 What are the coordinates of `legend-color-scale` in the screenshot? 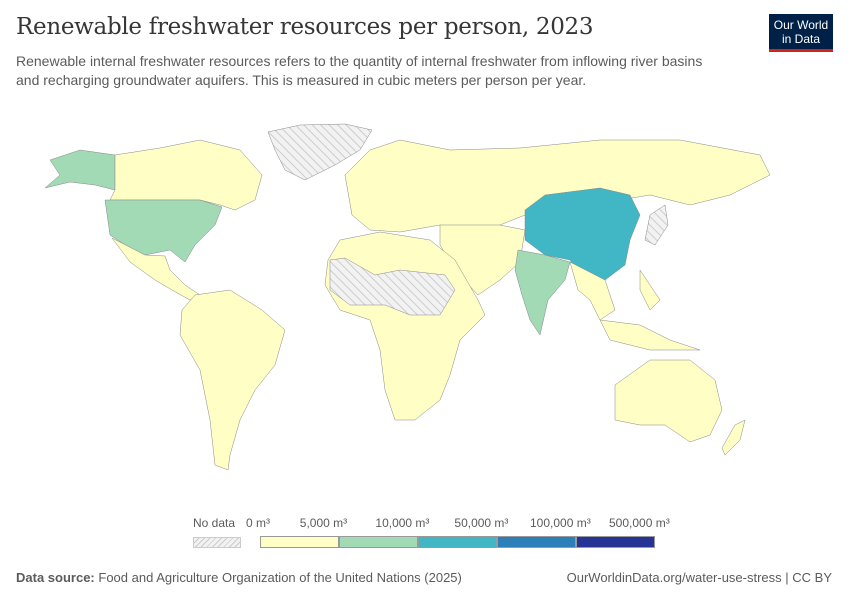 It's located at (457, 542).